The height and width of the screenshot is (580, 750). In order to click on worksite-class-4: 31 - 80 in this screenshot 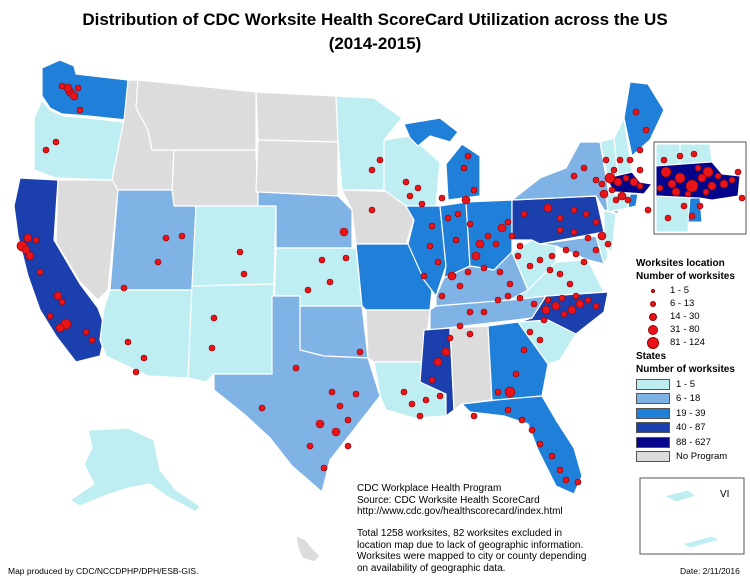, I will do `click(692, 329)`.